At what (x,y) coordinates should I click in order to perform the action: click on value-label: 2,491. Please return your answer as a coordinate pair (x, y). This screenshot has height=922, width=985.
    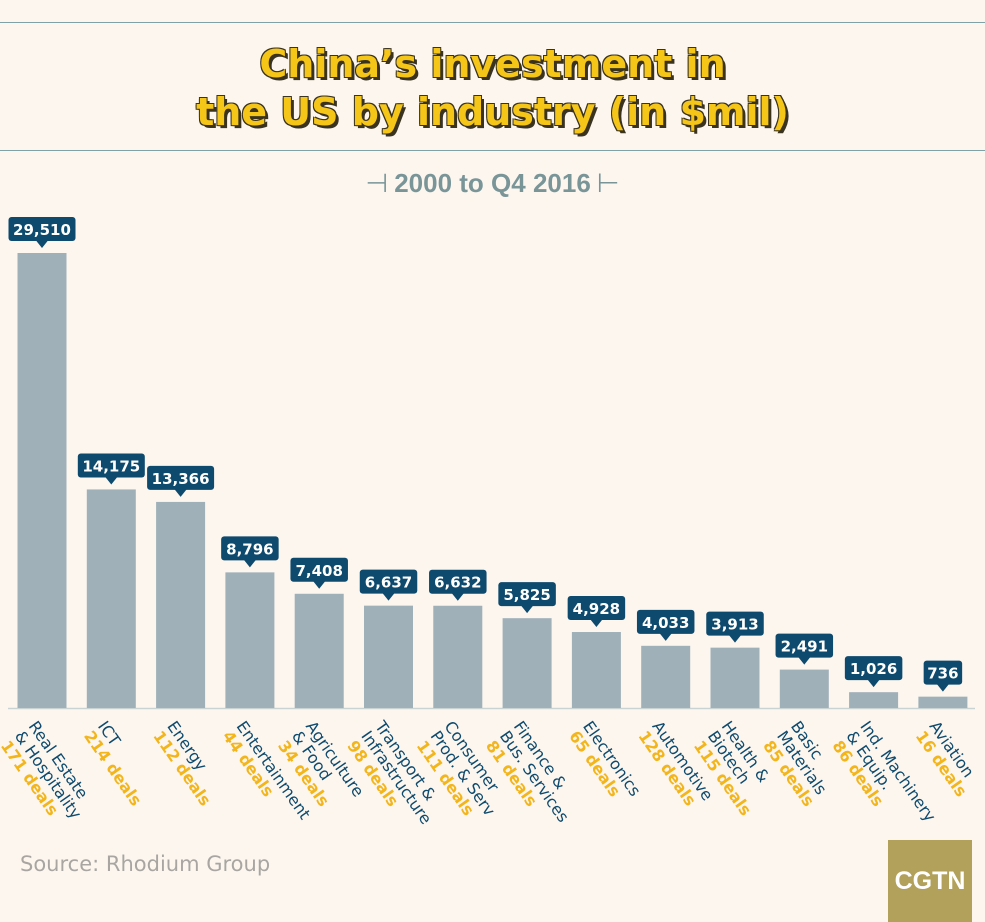
    Looking at the image, I should click on (804, 647).